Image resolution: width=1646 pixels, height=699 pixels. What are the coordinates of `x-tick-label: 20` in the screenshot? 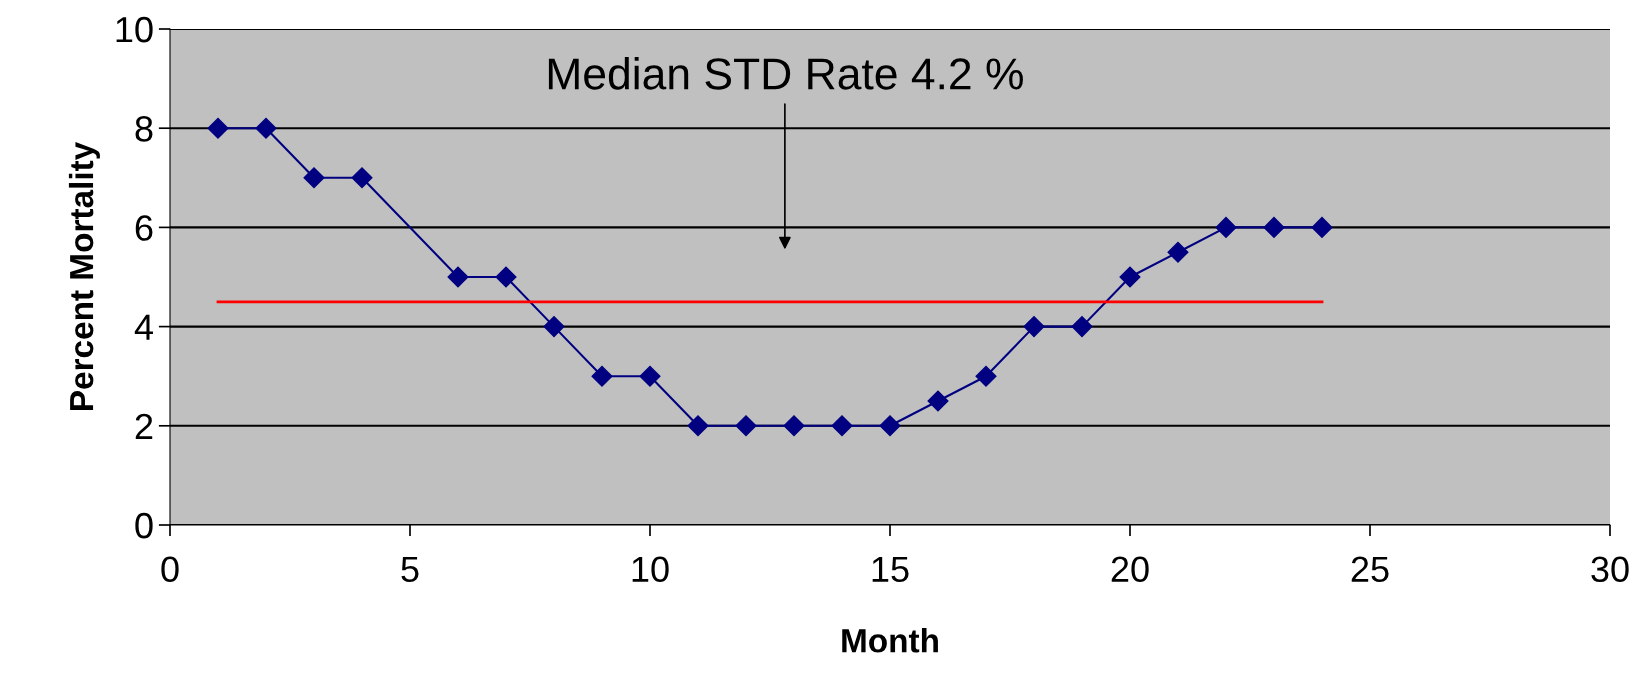 It's located at (1130, 569).